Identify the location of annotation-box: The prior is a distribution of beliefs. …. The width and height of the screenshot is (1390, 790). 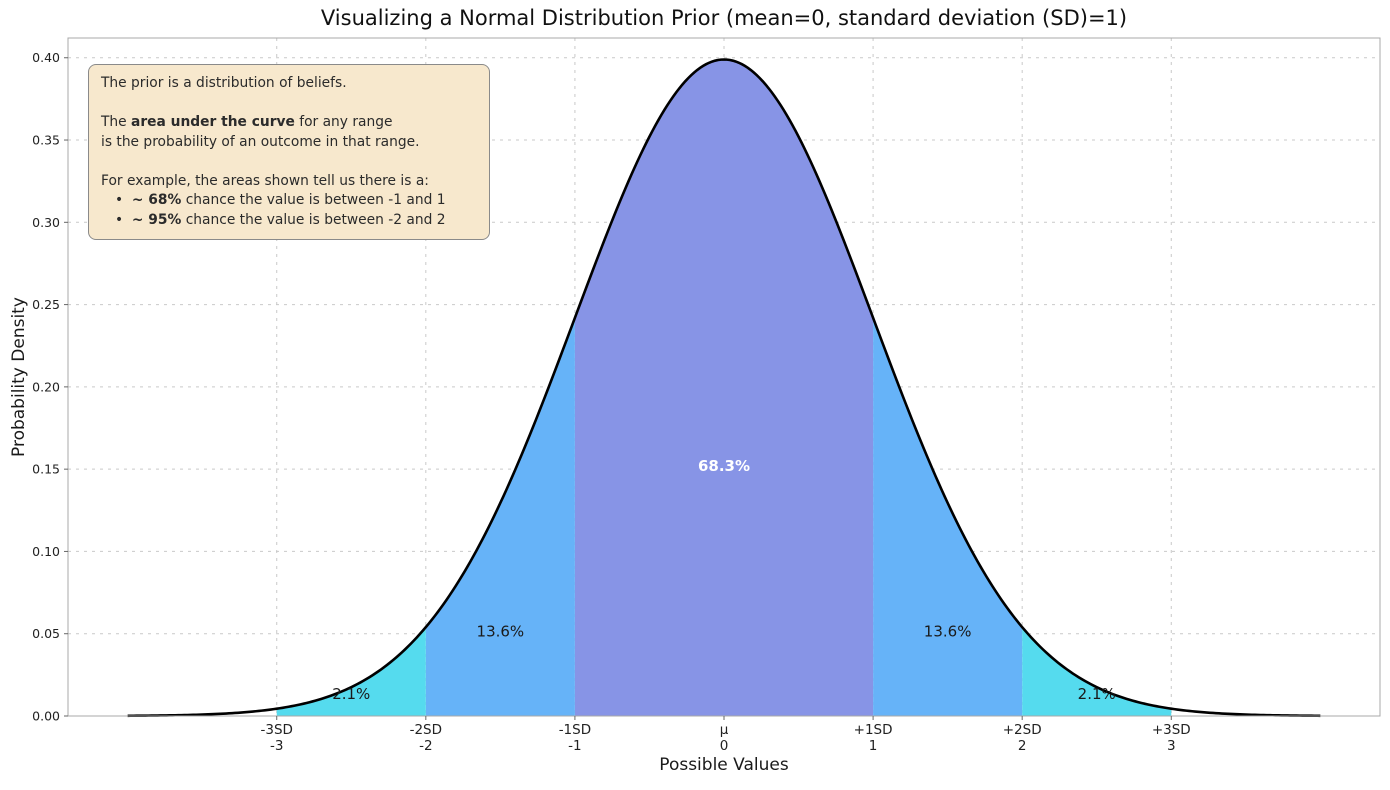
(289, 152).